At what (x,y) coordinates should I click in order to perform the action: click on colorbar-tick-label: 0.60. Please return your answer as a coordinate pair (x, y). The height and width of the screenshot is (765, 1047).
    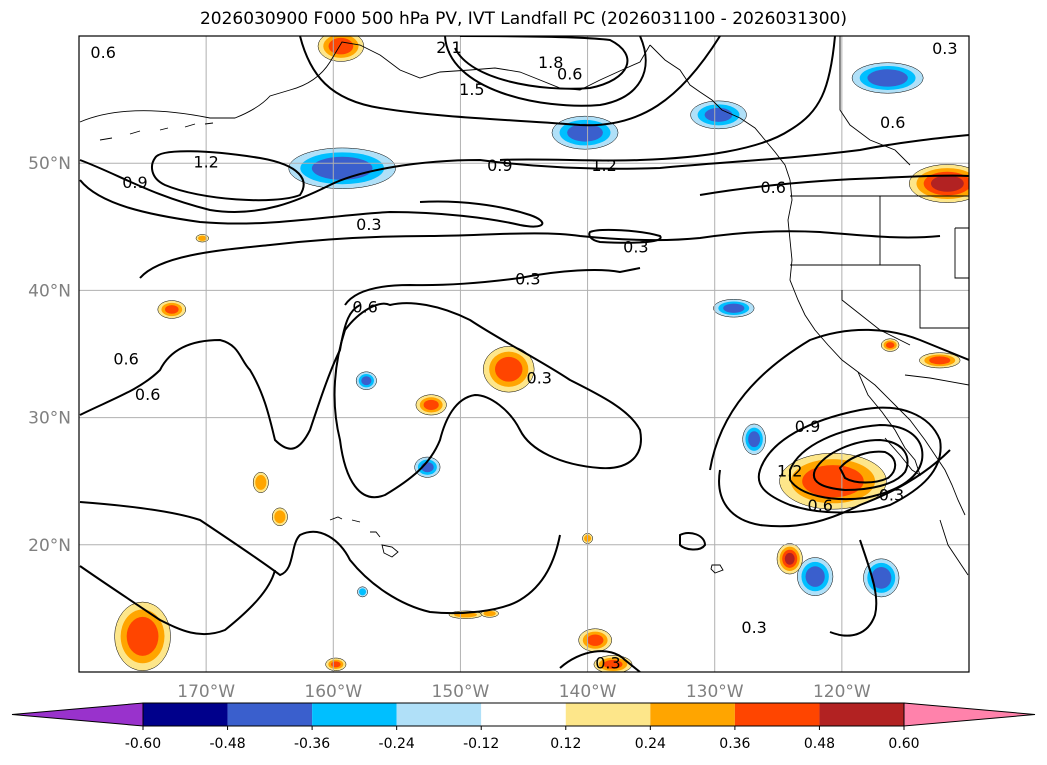
    Looking at the image, I should click on (903, 744).